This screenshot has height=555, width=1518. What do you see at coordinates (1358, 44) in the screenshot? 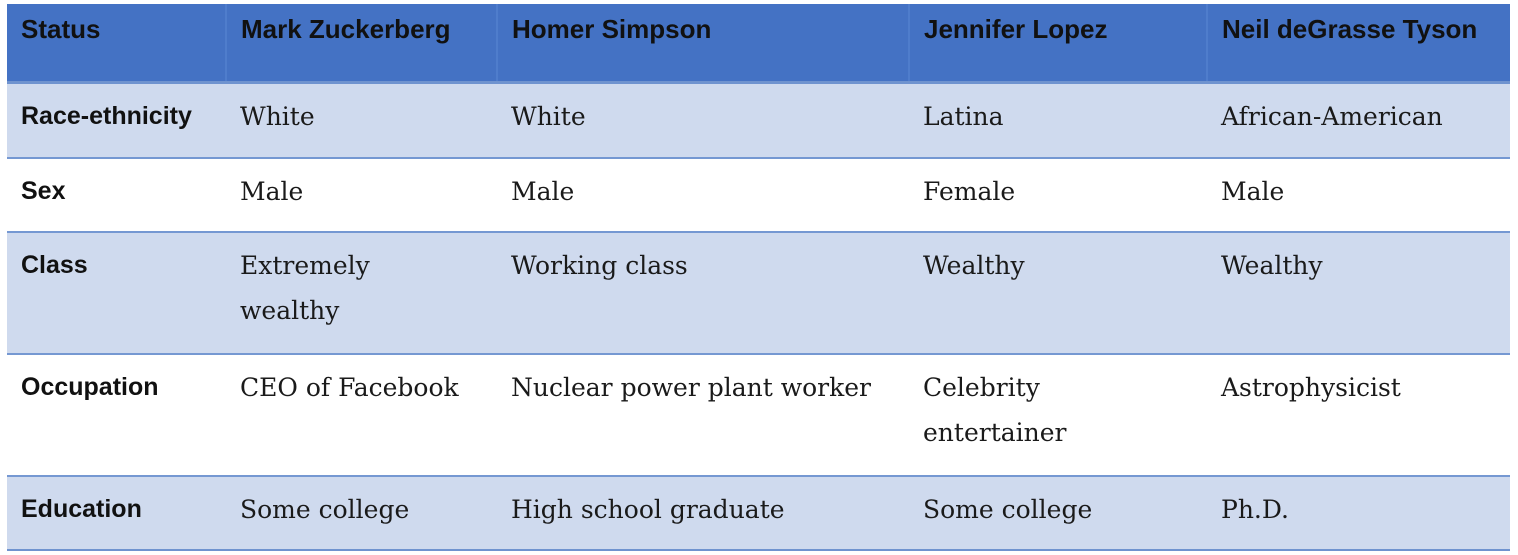
I see `header-neil-degrasse-tyson: Neil deGrasse Tyson` at bounding box center [1358, 44].